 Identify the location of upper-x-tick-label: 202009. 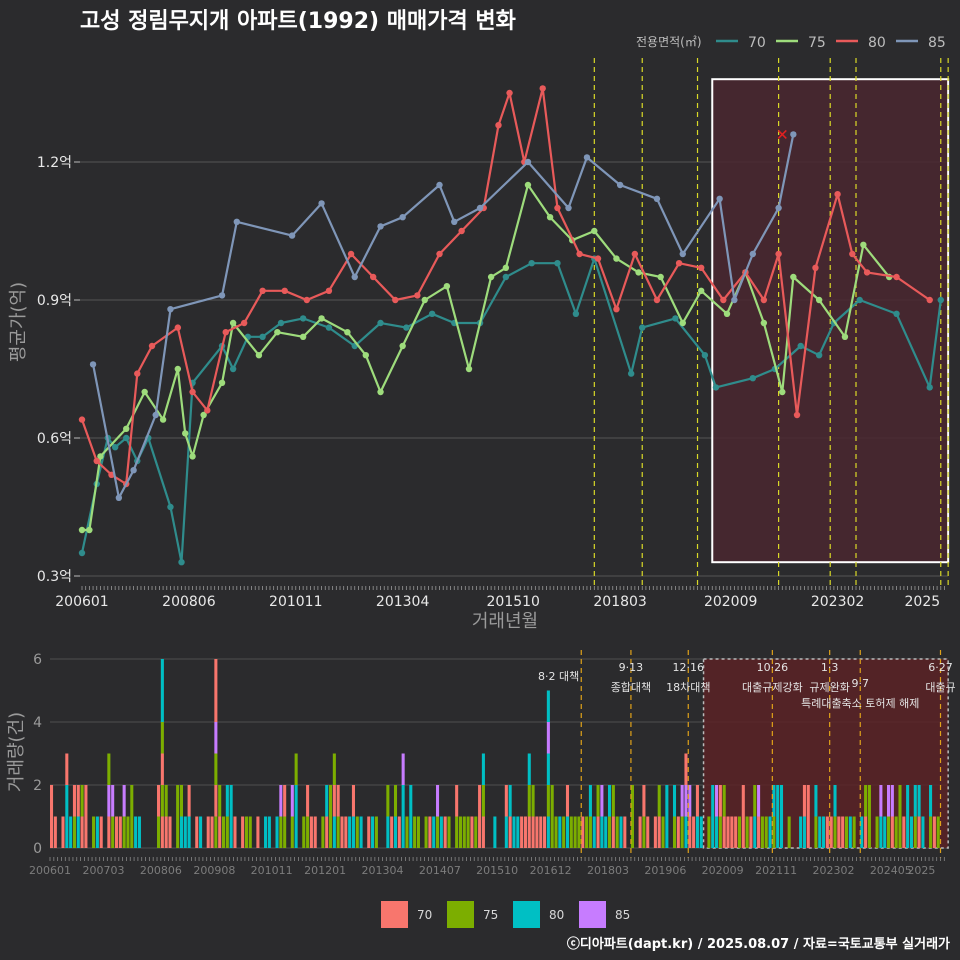
(730, 602).